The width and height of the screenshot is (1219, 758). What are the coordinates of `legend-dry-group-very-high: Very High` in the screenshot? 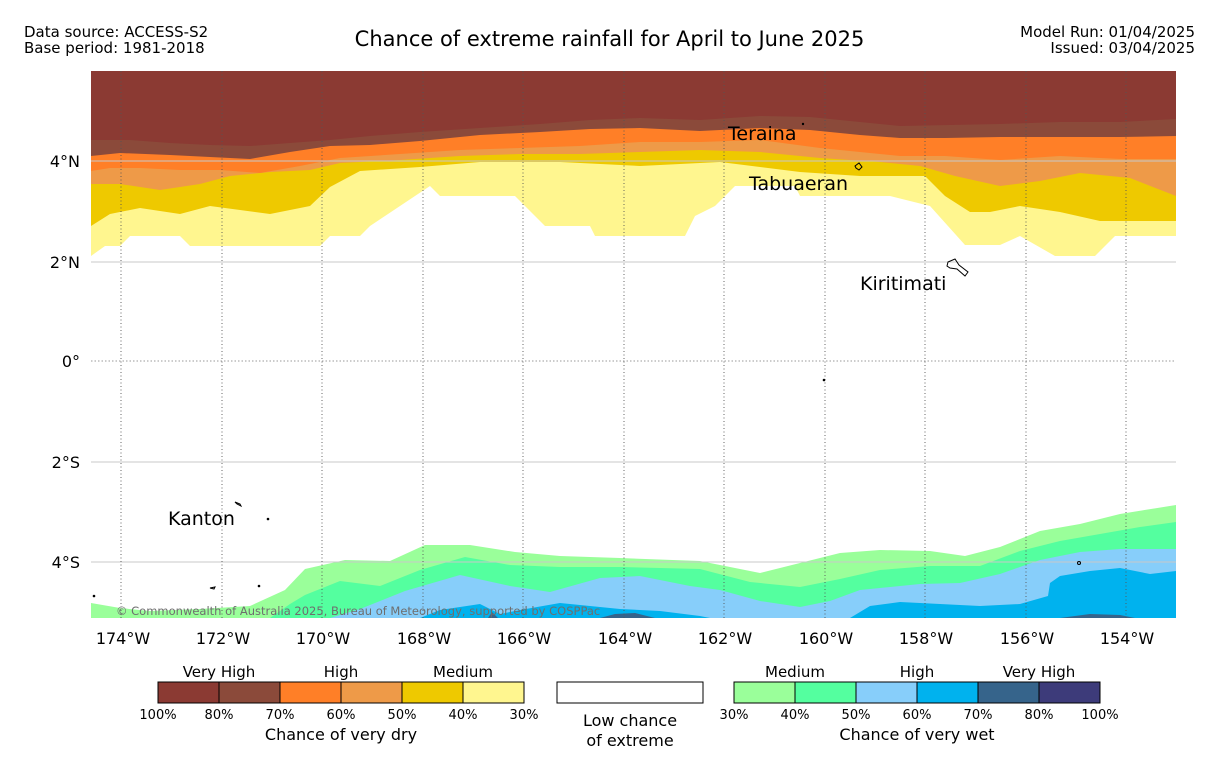 It's located at (219, 672).